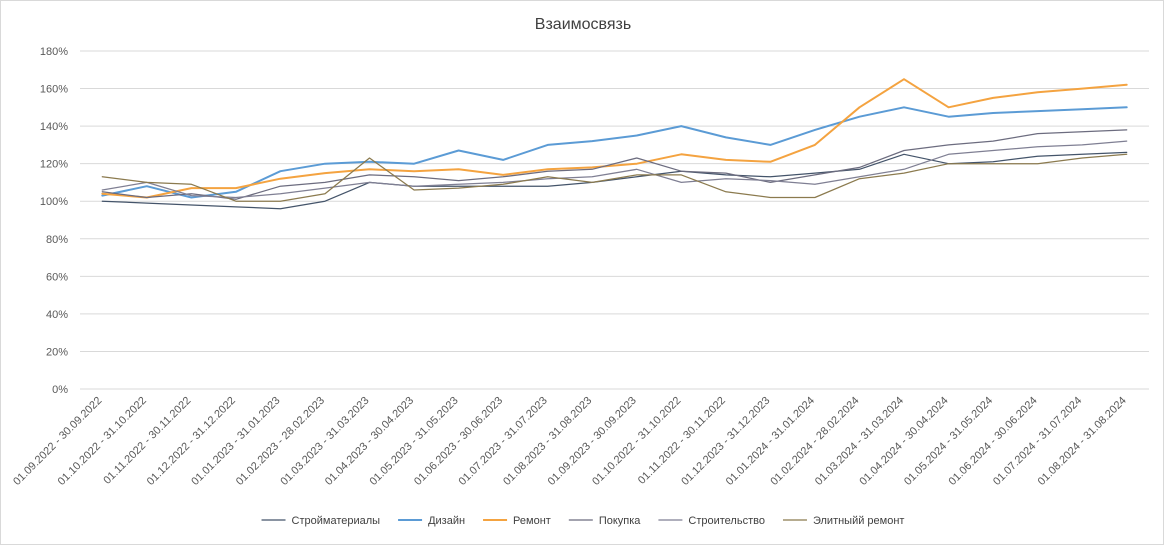 This screenshot has width=1164, height=546. What do you see at coordinates (57, 352) in the screenshot?
I see `y-tick-label: 20%` at bounding box center [57, 352].